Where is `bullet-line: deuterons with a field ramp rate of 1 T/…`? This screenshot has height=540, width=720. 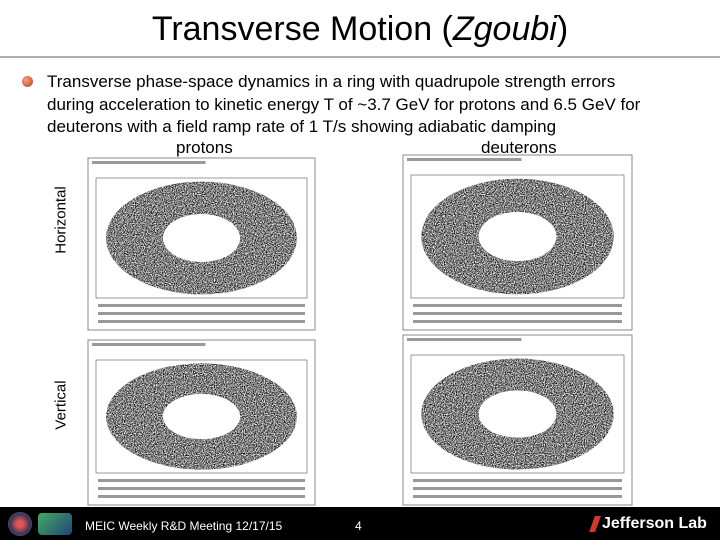 bullet-line: deuterons with a field ramp rate of 1 T/… is located at coordinates (302, 126).